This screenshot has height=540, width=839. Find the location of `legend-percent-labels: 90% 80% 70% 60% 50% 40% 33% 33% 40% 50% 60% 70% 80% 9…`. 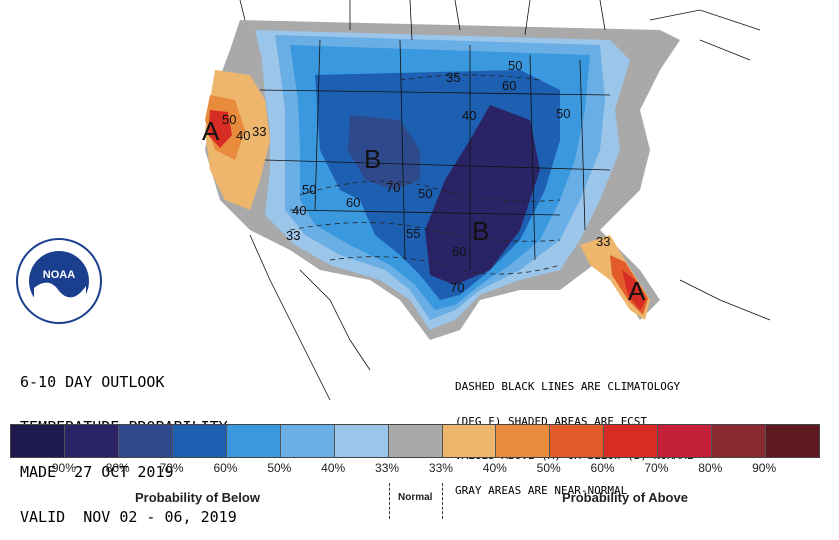

legend-percent-labels: 90% 80% 70% 60% 50% 40% 33% 33% 40% 50% 60% 70% 80% 9… is located at coordinates (414, 469).